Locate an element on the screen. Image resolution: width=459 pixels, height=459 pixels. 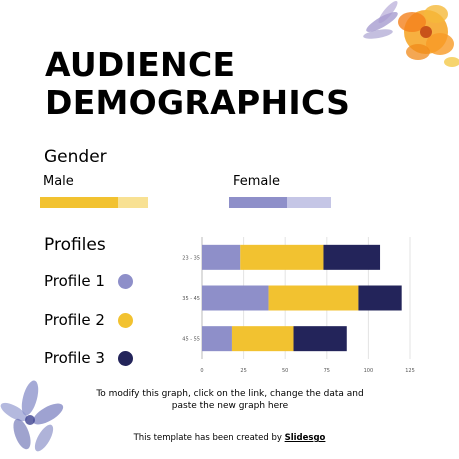
female-bar-fill is located at coordinates (258, 202).